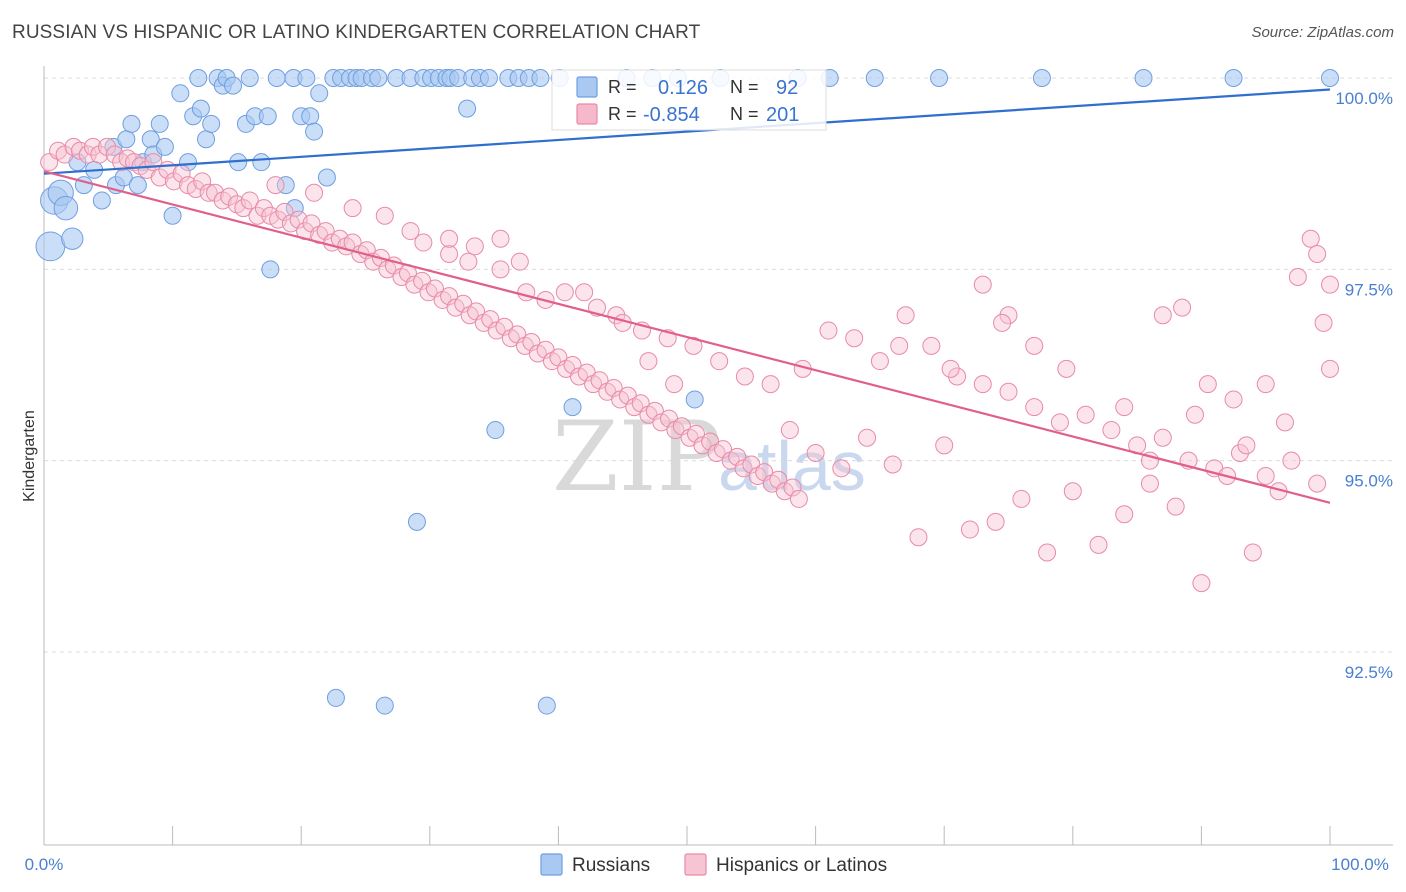  What do you see at coordinates (744, 114) in the screenshot?
I see `legend-n-label-hispanics: N =` at bounding box center [744, 114].